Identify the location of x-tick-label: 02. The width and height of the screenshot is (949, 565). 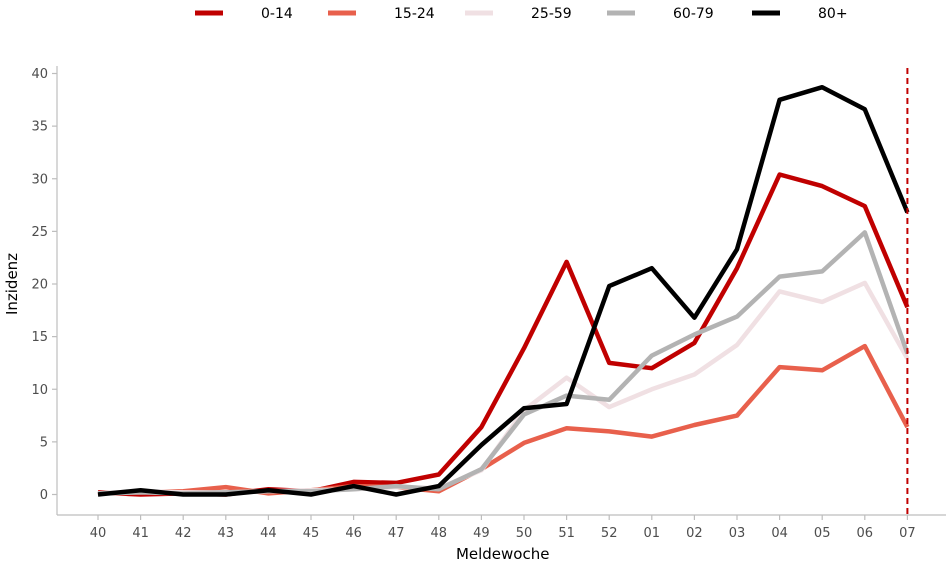
(694, 533).